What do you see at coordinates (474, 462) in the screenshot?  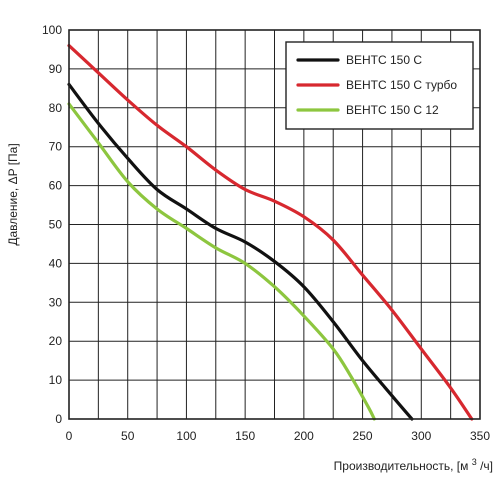 I see `x-axis-label-superscript: 3` at bounding box center [474, 462].